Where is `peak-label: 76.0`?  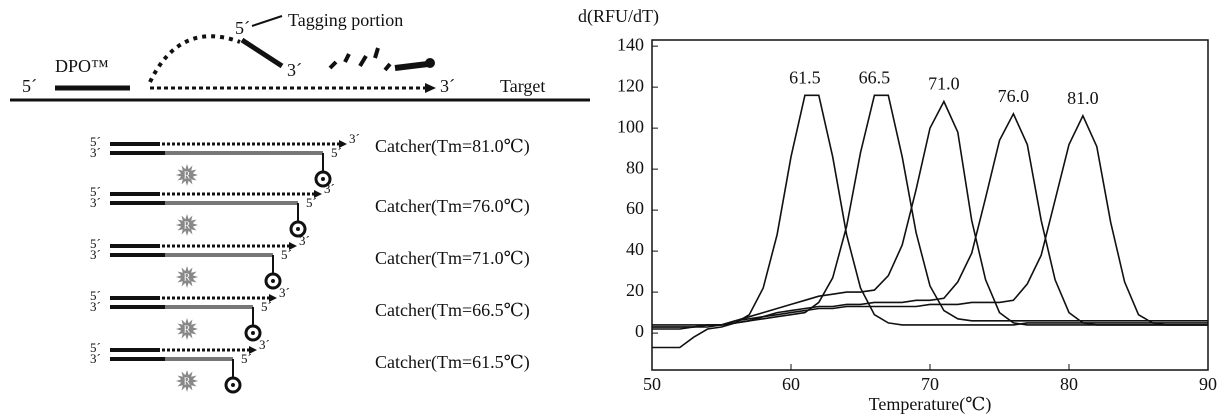
peak-label: 76.0 is located at coordinates (1014, 96).